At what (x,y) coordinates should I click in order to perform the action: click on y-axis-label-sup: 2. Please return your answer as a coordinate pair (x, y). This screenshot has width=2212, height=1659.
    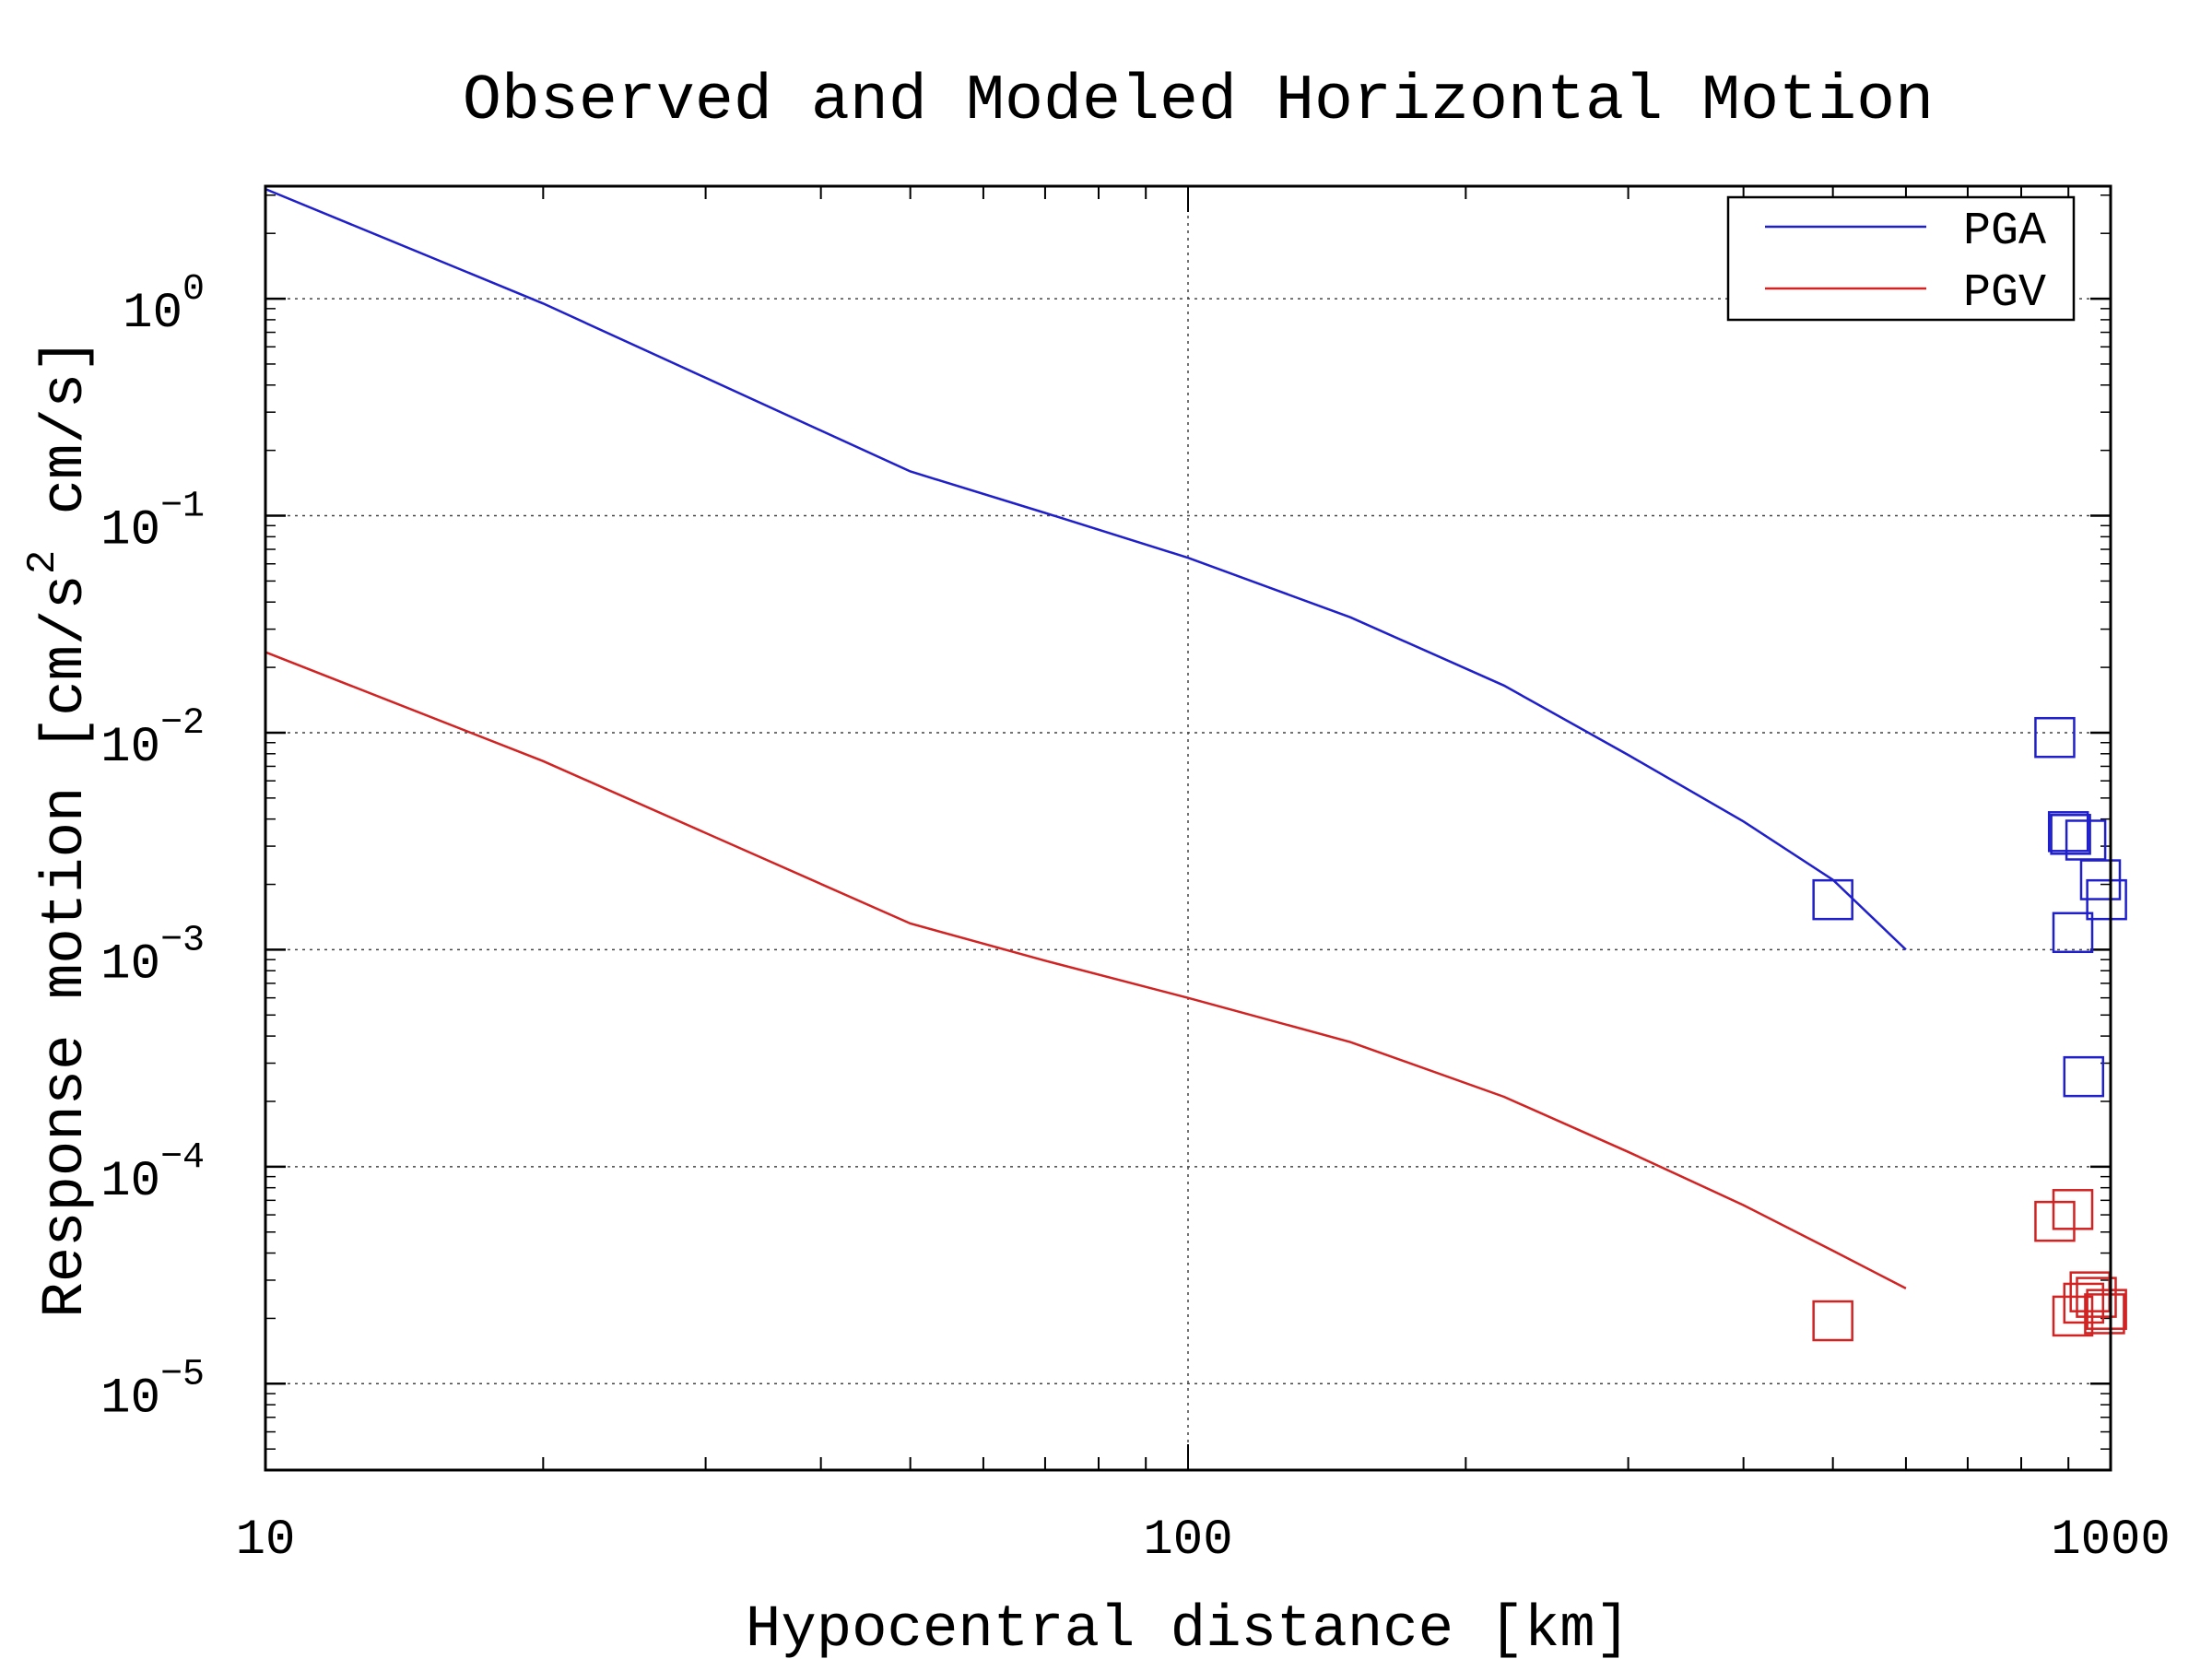
    Looking at the image, I should click on (43, 562).